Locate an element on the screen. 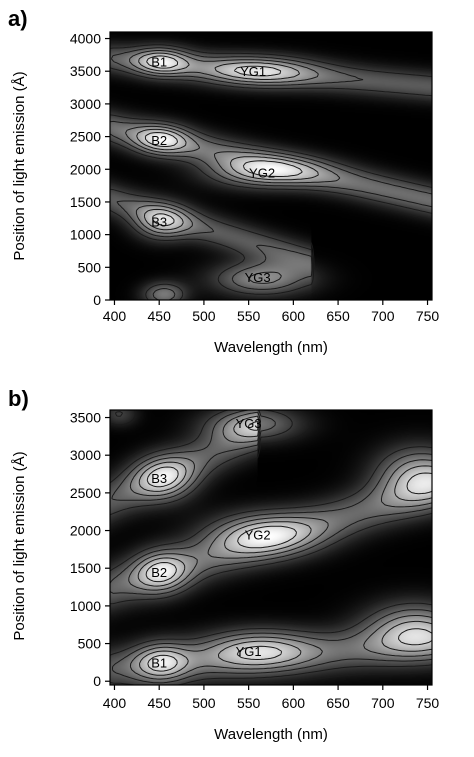 The height and width of the screenshot is (757, 474). panel-label: b) is located at coordinates (18, 398).